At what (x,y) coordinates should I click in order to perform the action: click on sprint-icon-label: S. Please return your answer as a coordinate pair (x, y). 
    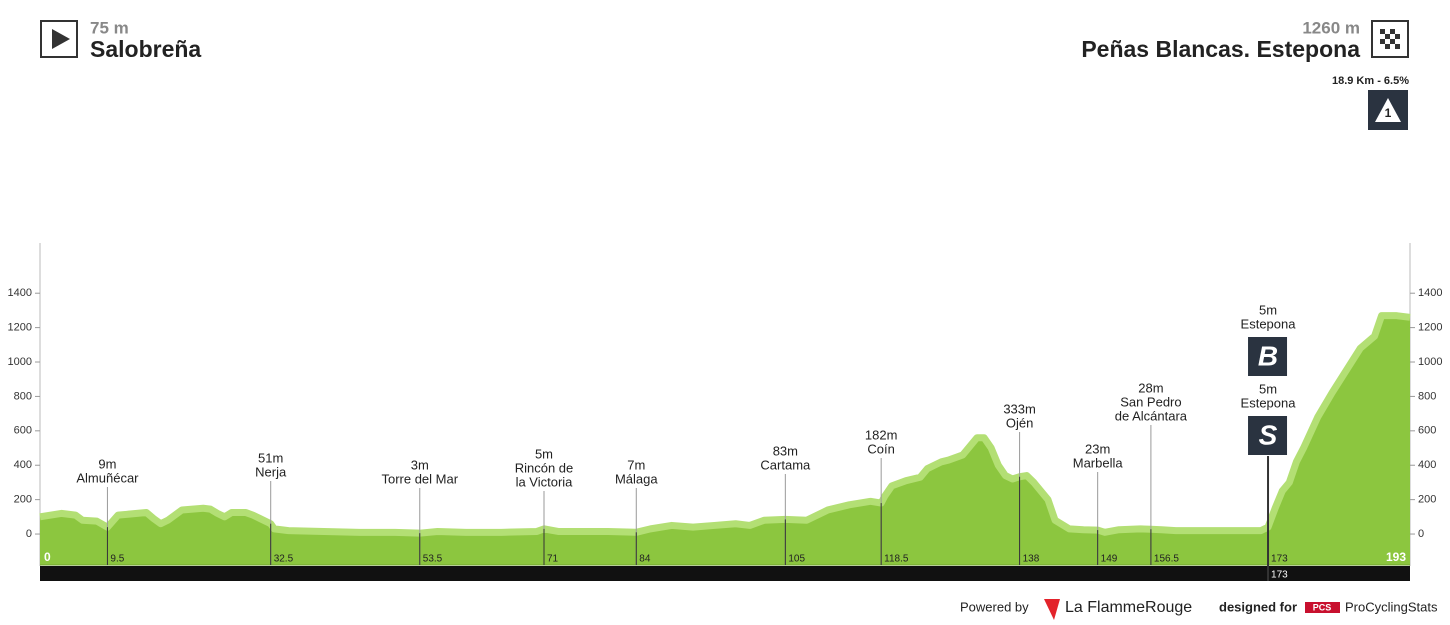
    Looking at the image, I should click on (1268, 434).